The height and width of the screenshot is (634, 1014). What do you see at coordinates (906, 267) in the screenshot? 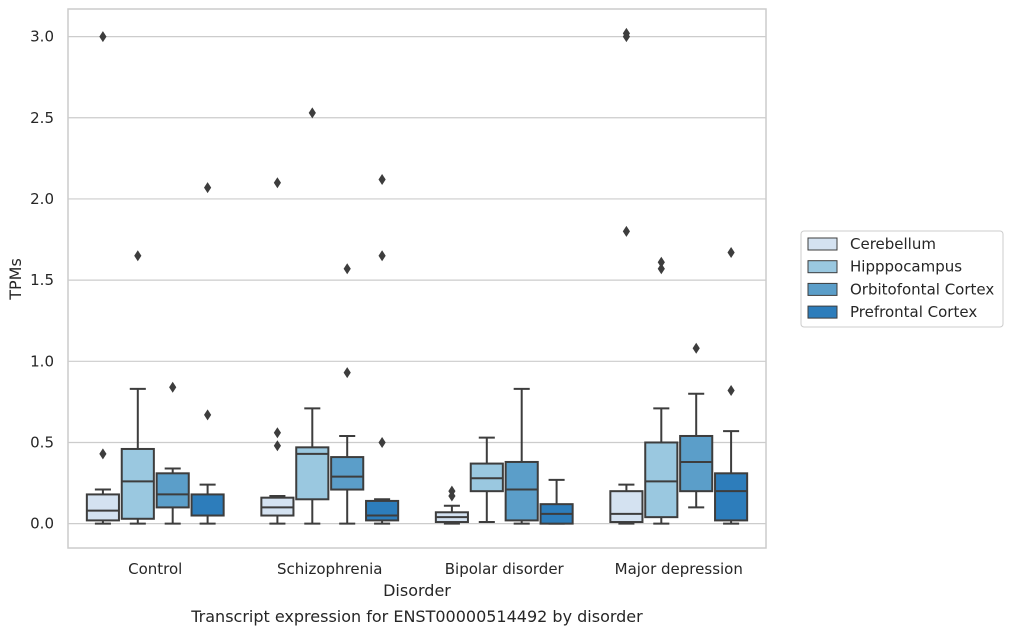
I see `legend-label: Hipppocampus` at bounding box center [906, 267].